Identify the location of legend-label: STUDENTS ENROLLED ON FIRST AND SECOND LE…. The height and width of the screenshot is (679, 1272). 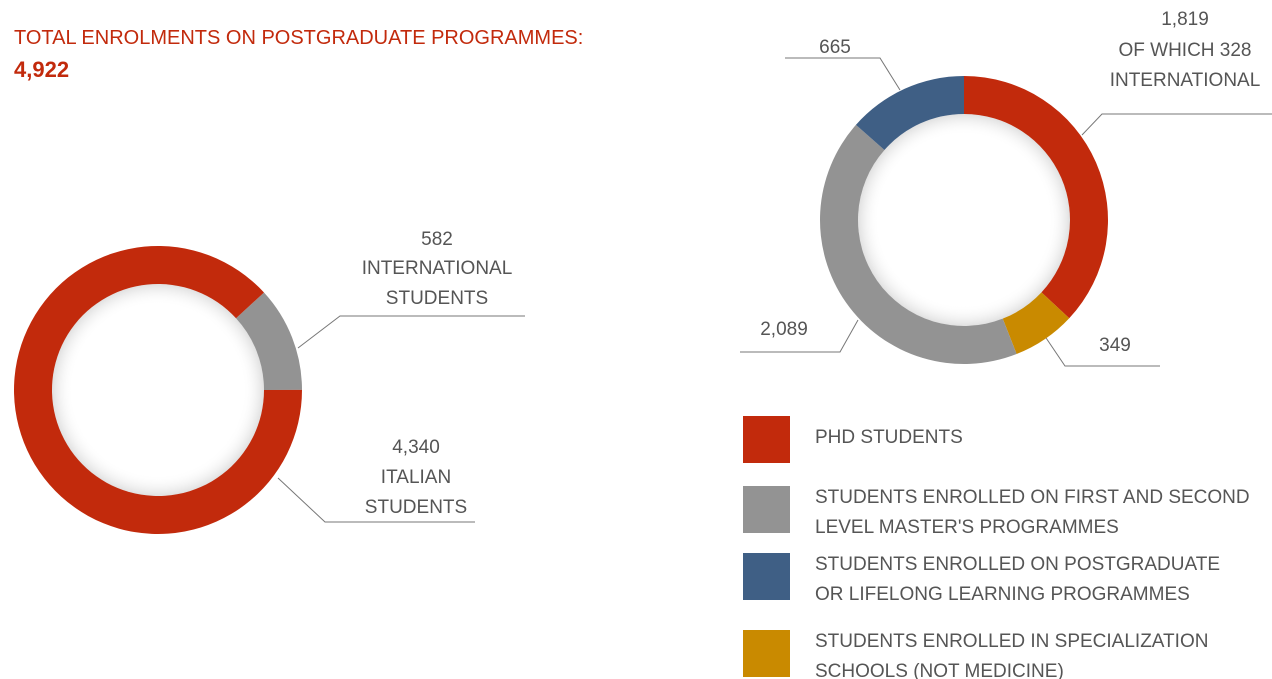
(1032, 512).